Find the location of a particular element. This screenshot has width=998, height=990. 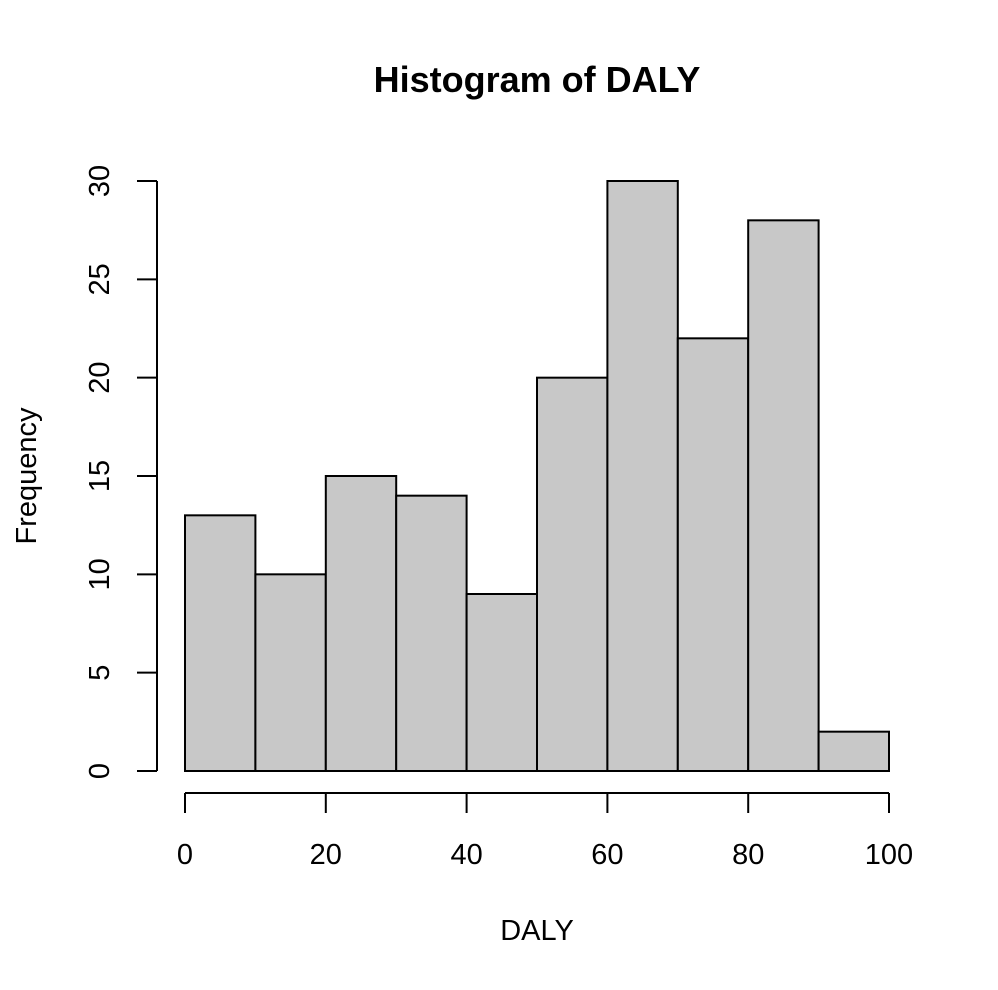

y-tick-label: 0 is located at coordinates (100, 771).